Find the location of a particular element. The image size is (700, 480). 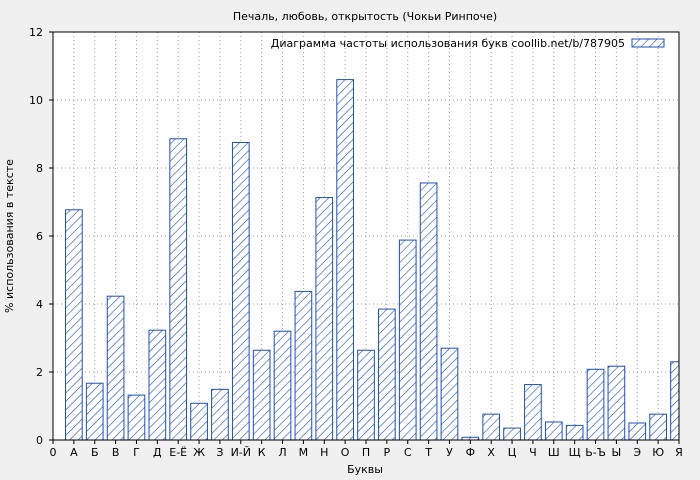

y-axis-title: % использования в тексте is located at coordinates (9, 236).